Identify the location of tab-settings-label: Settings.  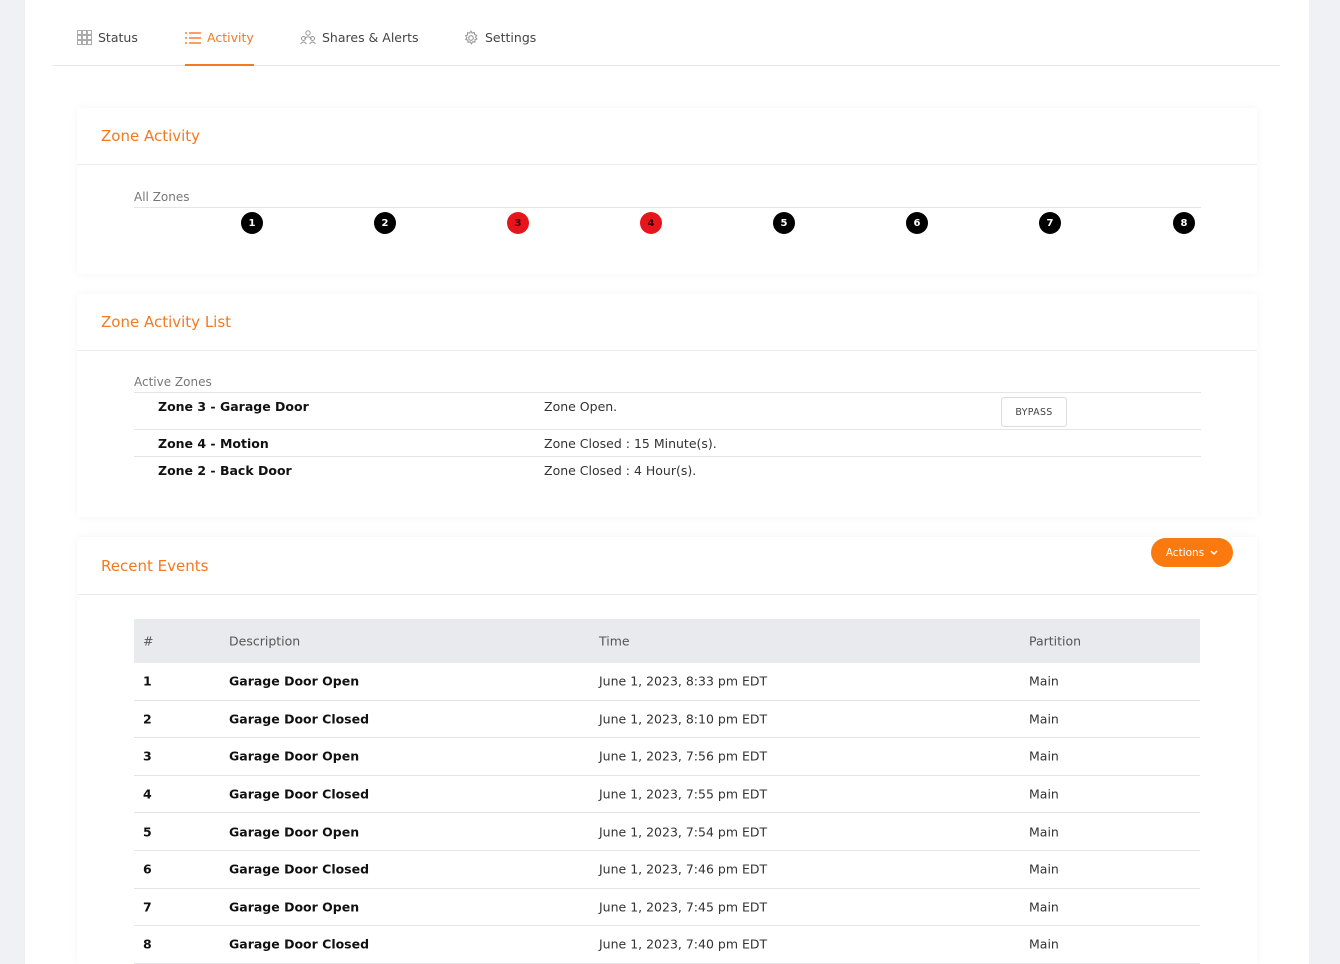
(511, 37).